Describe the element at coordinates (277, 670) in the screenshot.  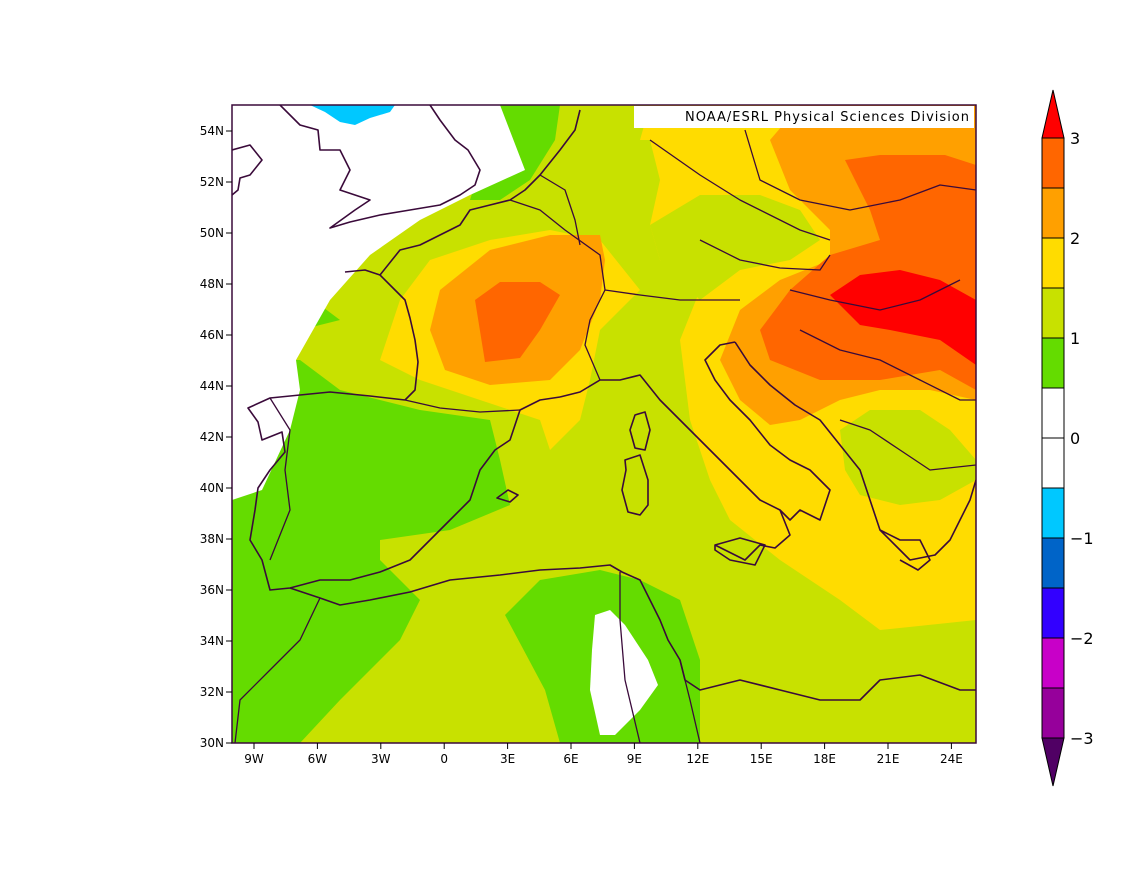
I see `border-morocco-algeria` at that location.